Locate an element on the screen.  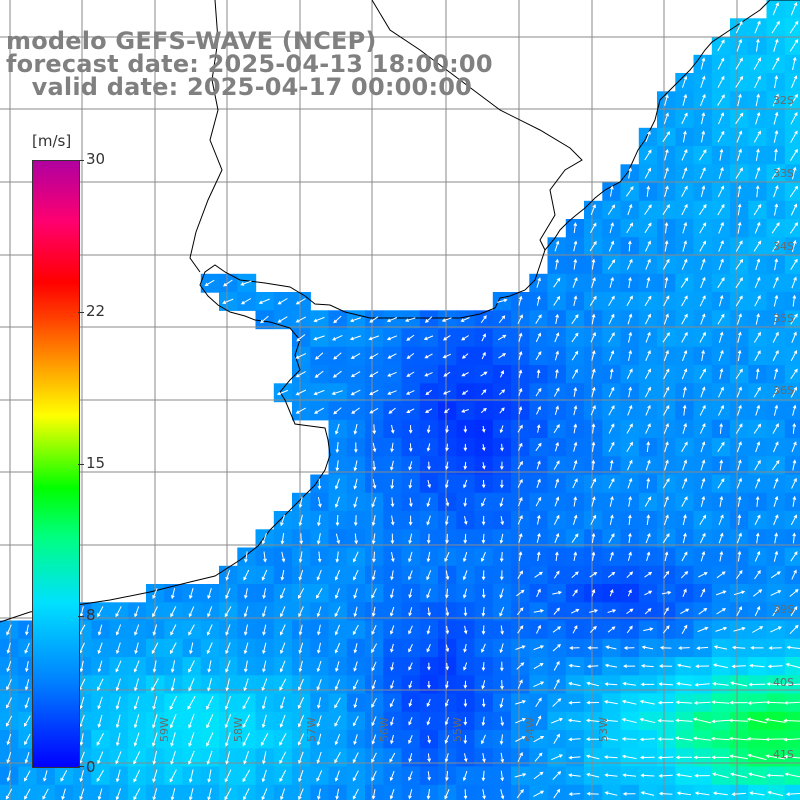
lat-label-39s: 39S is located at coordinates (783, 609).